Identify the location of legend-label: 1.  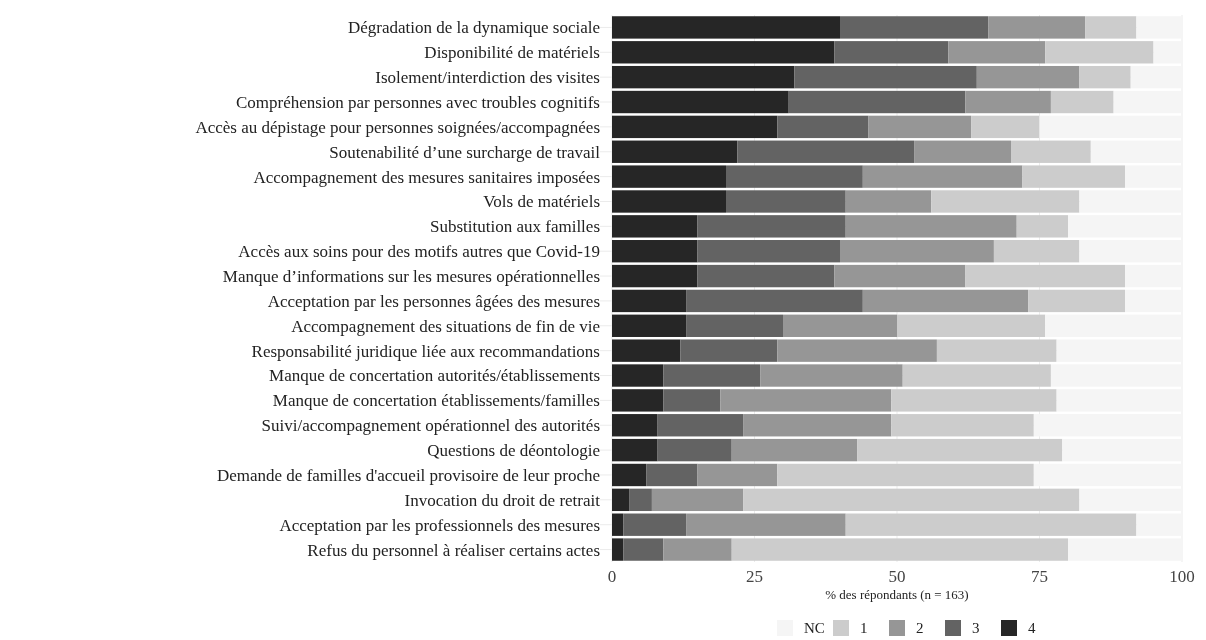
(864, 628).